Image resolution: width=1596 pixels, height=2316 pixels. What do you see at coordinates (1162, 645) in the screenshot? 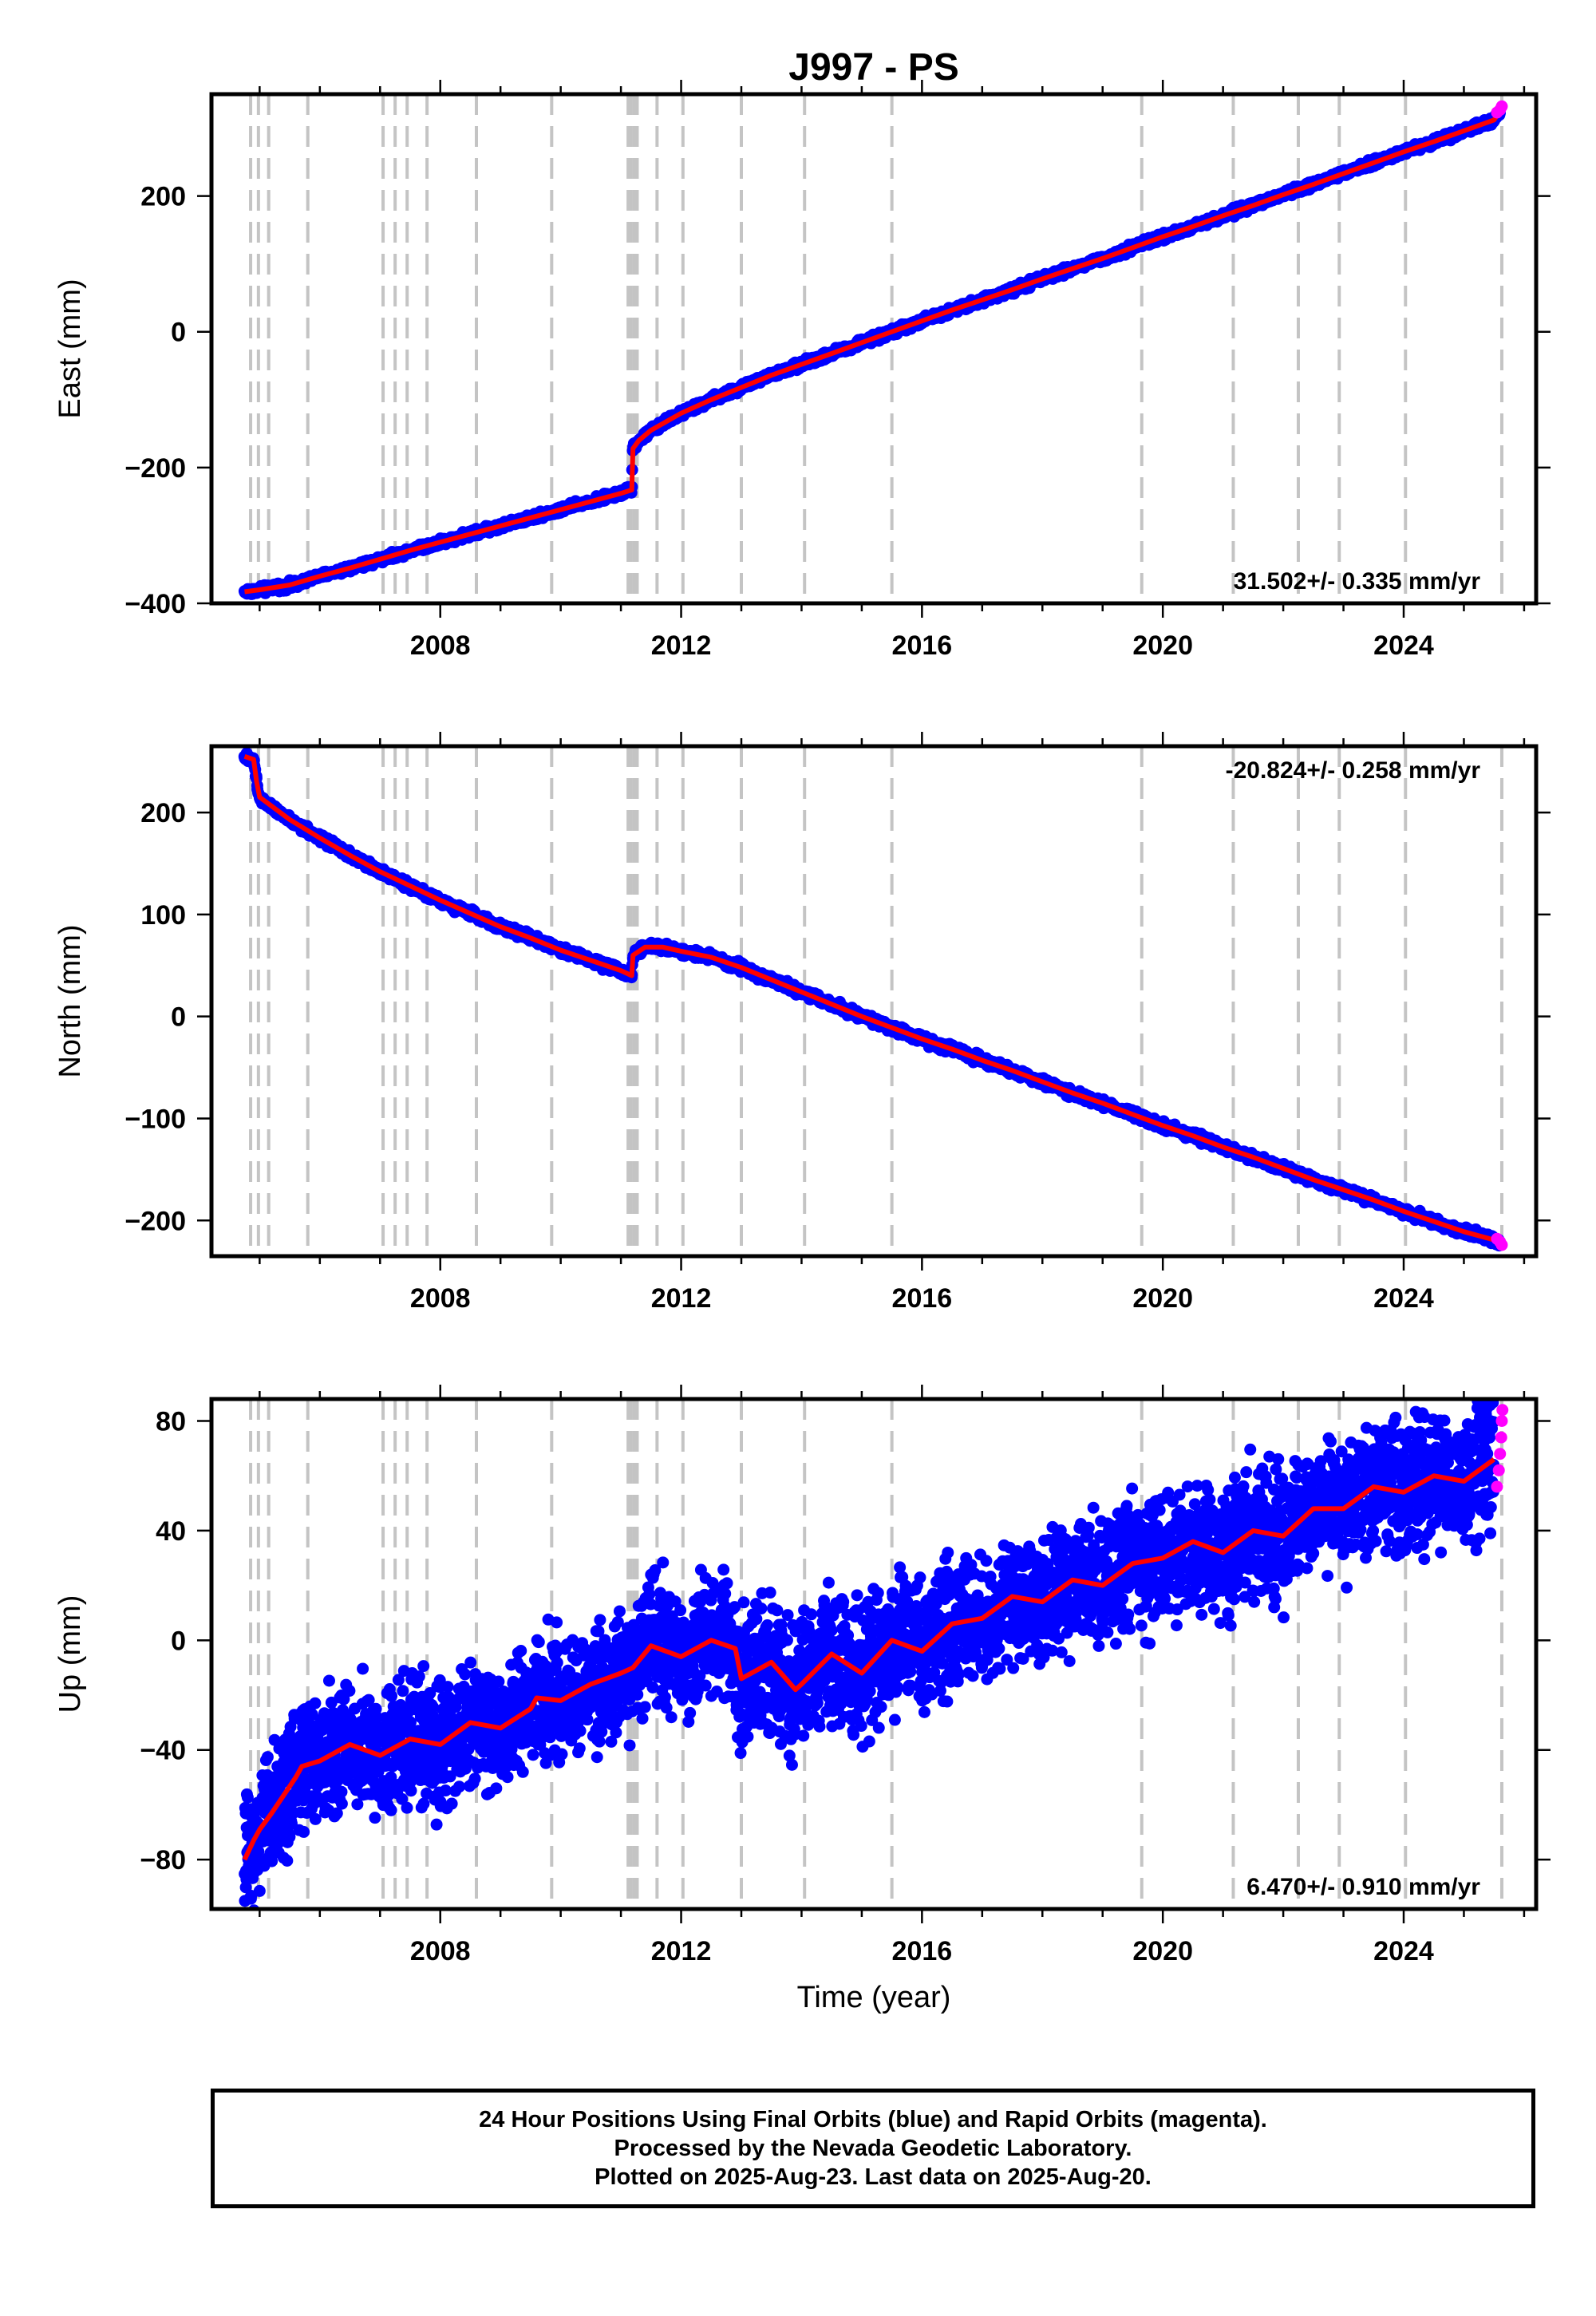
I see `east-x-tick-label: 2020` at bounding box center [1162, 645].